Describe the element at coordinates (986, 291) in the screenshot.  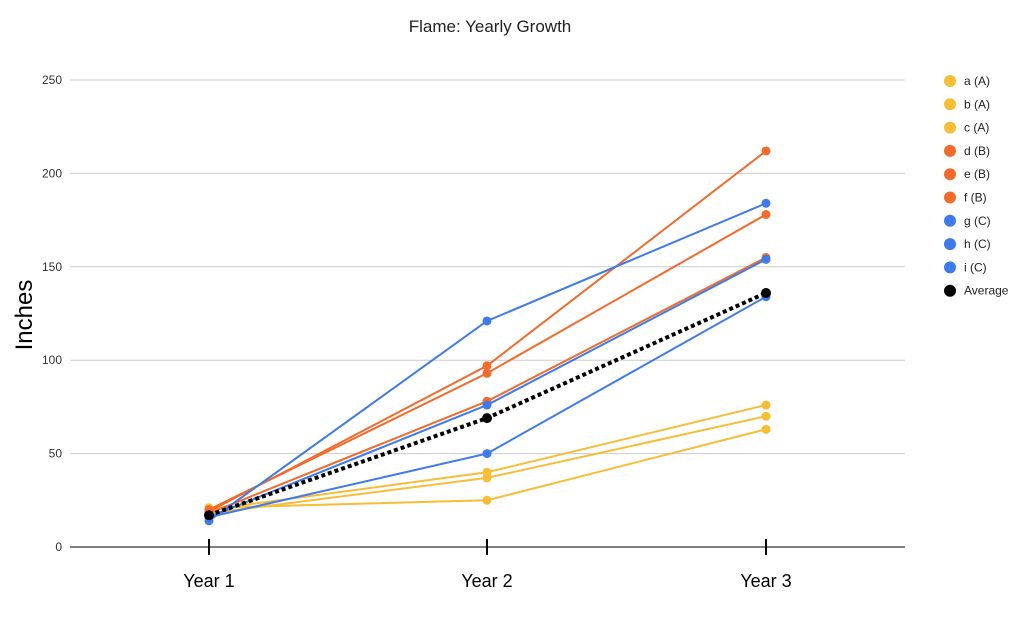
I see `legend-label: Average` at that location.